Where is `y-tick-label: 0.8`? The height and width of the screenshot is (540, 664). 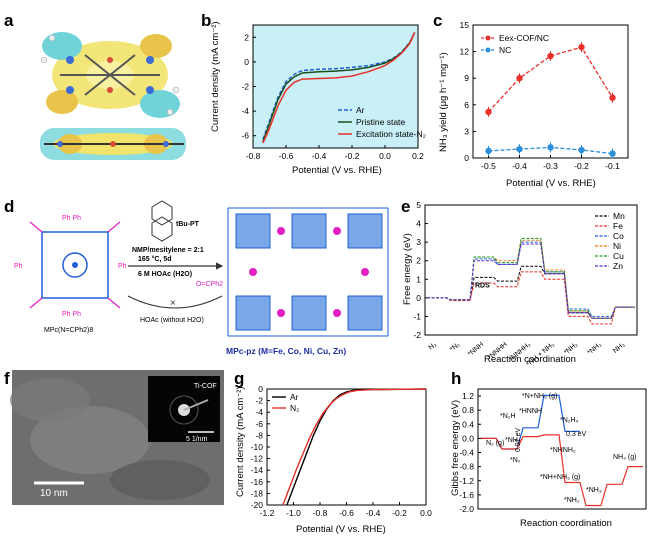 y-tick-label: 0.8 is located at coordinates (468, 410).